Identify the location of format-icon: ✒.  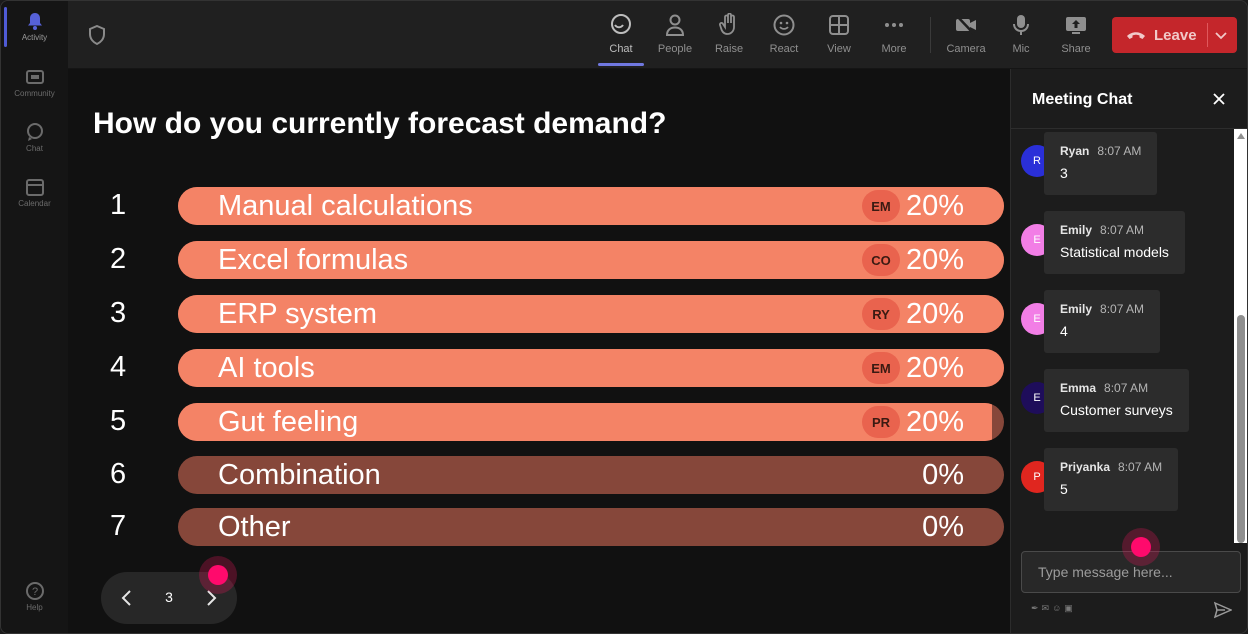
(1036, 608).